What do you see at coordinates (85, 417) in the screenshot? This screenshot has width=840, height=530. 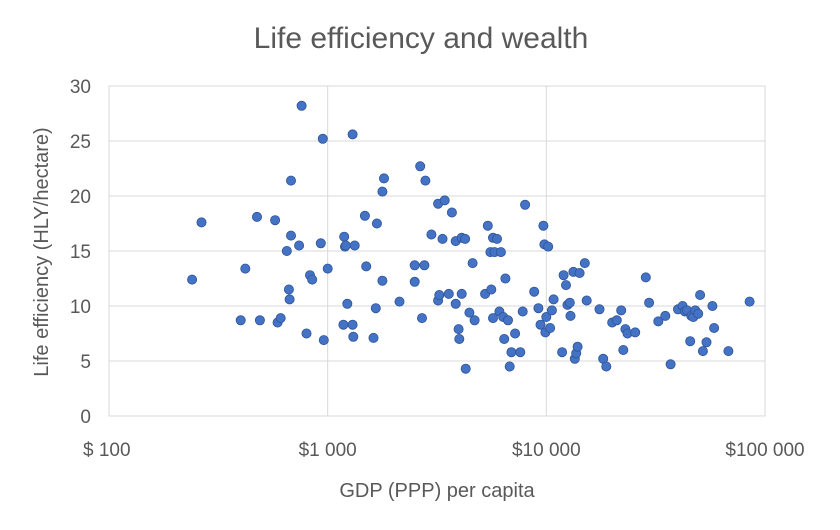 I see `y-tick-label: 0` at bounding box center [85, 417].